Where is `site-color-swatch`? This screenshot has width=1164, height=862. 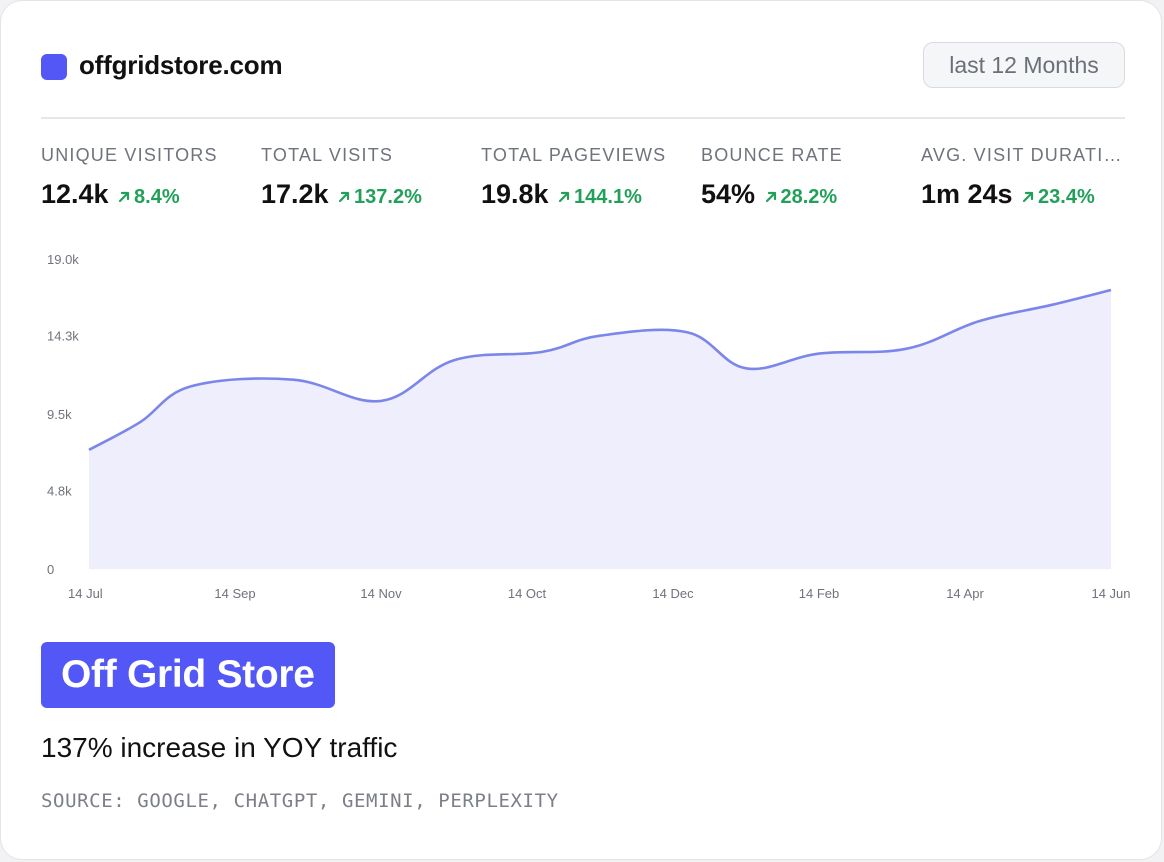
site-color-swatch is located at coordinates (54, 67).